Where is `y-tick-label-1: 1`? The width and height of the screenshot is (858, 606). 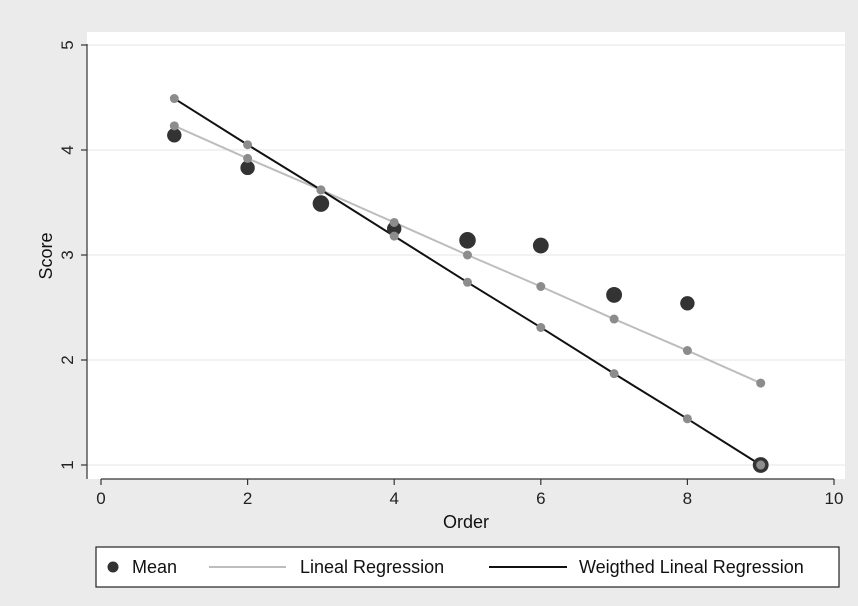 y-tick-label-1: 1 is located at coordinates (67, 464).